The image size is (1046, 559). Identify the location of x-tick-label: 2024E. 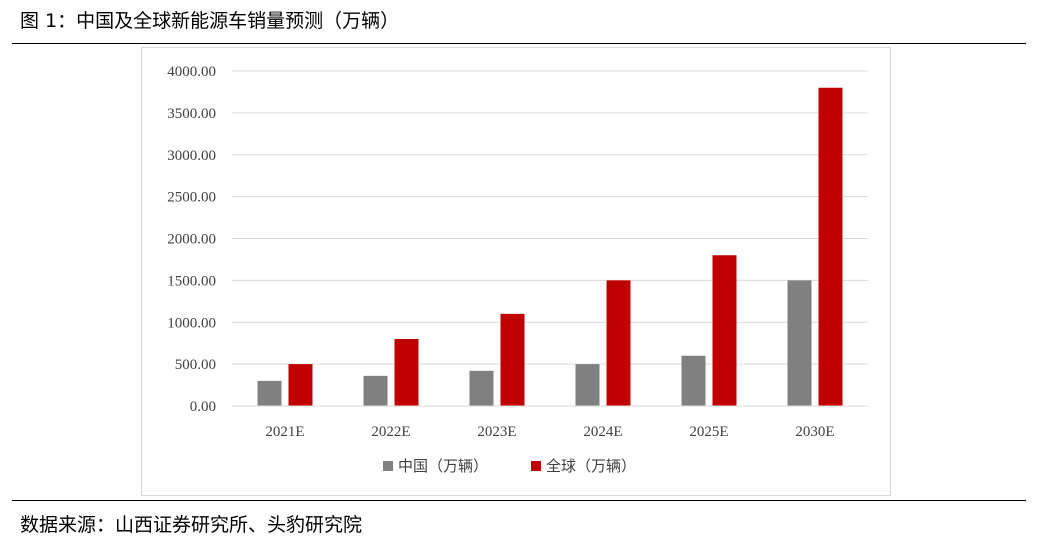
(602, 432).